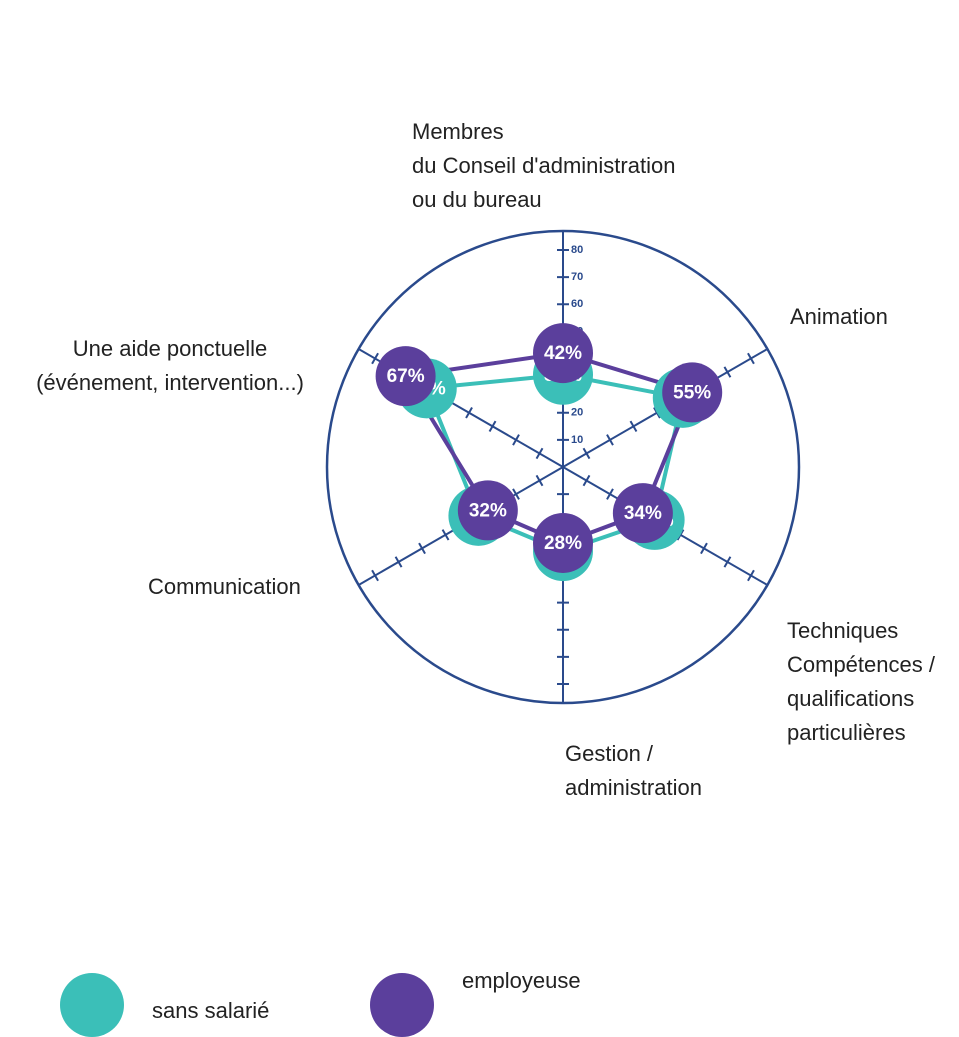 Image resolution: width=959 pixels, height=1037 pixels. What do you see at coordinates (521, 980) in the screenshot?
I see `legend-label: employeuse` at bounding box center [521, 980].